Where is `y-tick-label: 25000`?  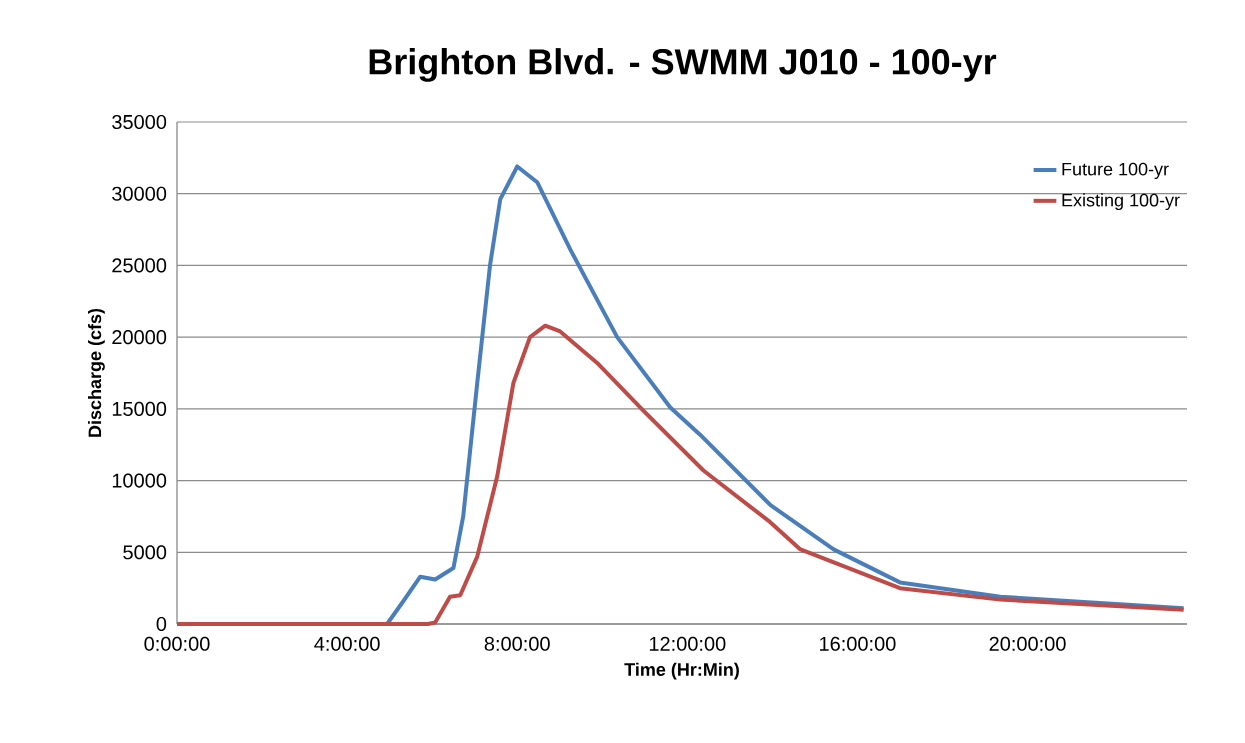
y-tick-label: 25000 is located at coordinates (139, 265).